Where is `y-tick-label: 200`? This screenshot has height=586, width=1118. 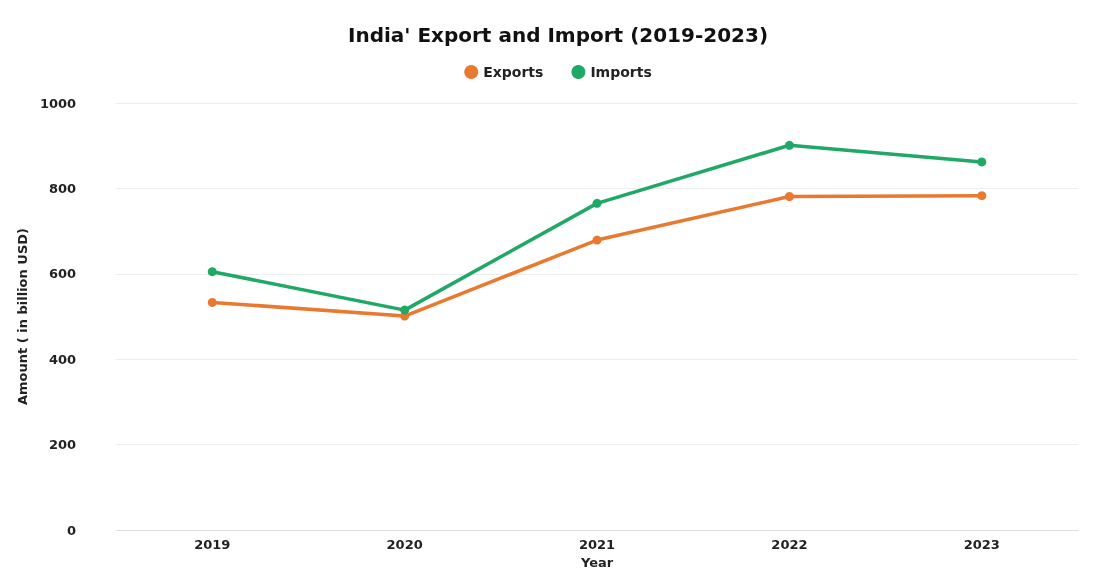 y-tick-label: 200 is located at coordinates (62, 445).